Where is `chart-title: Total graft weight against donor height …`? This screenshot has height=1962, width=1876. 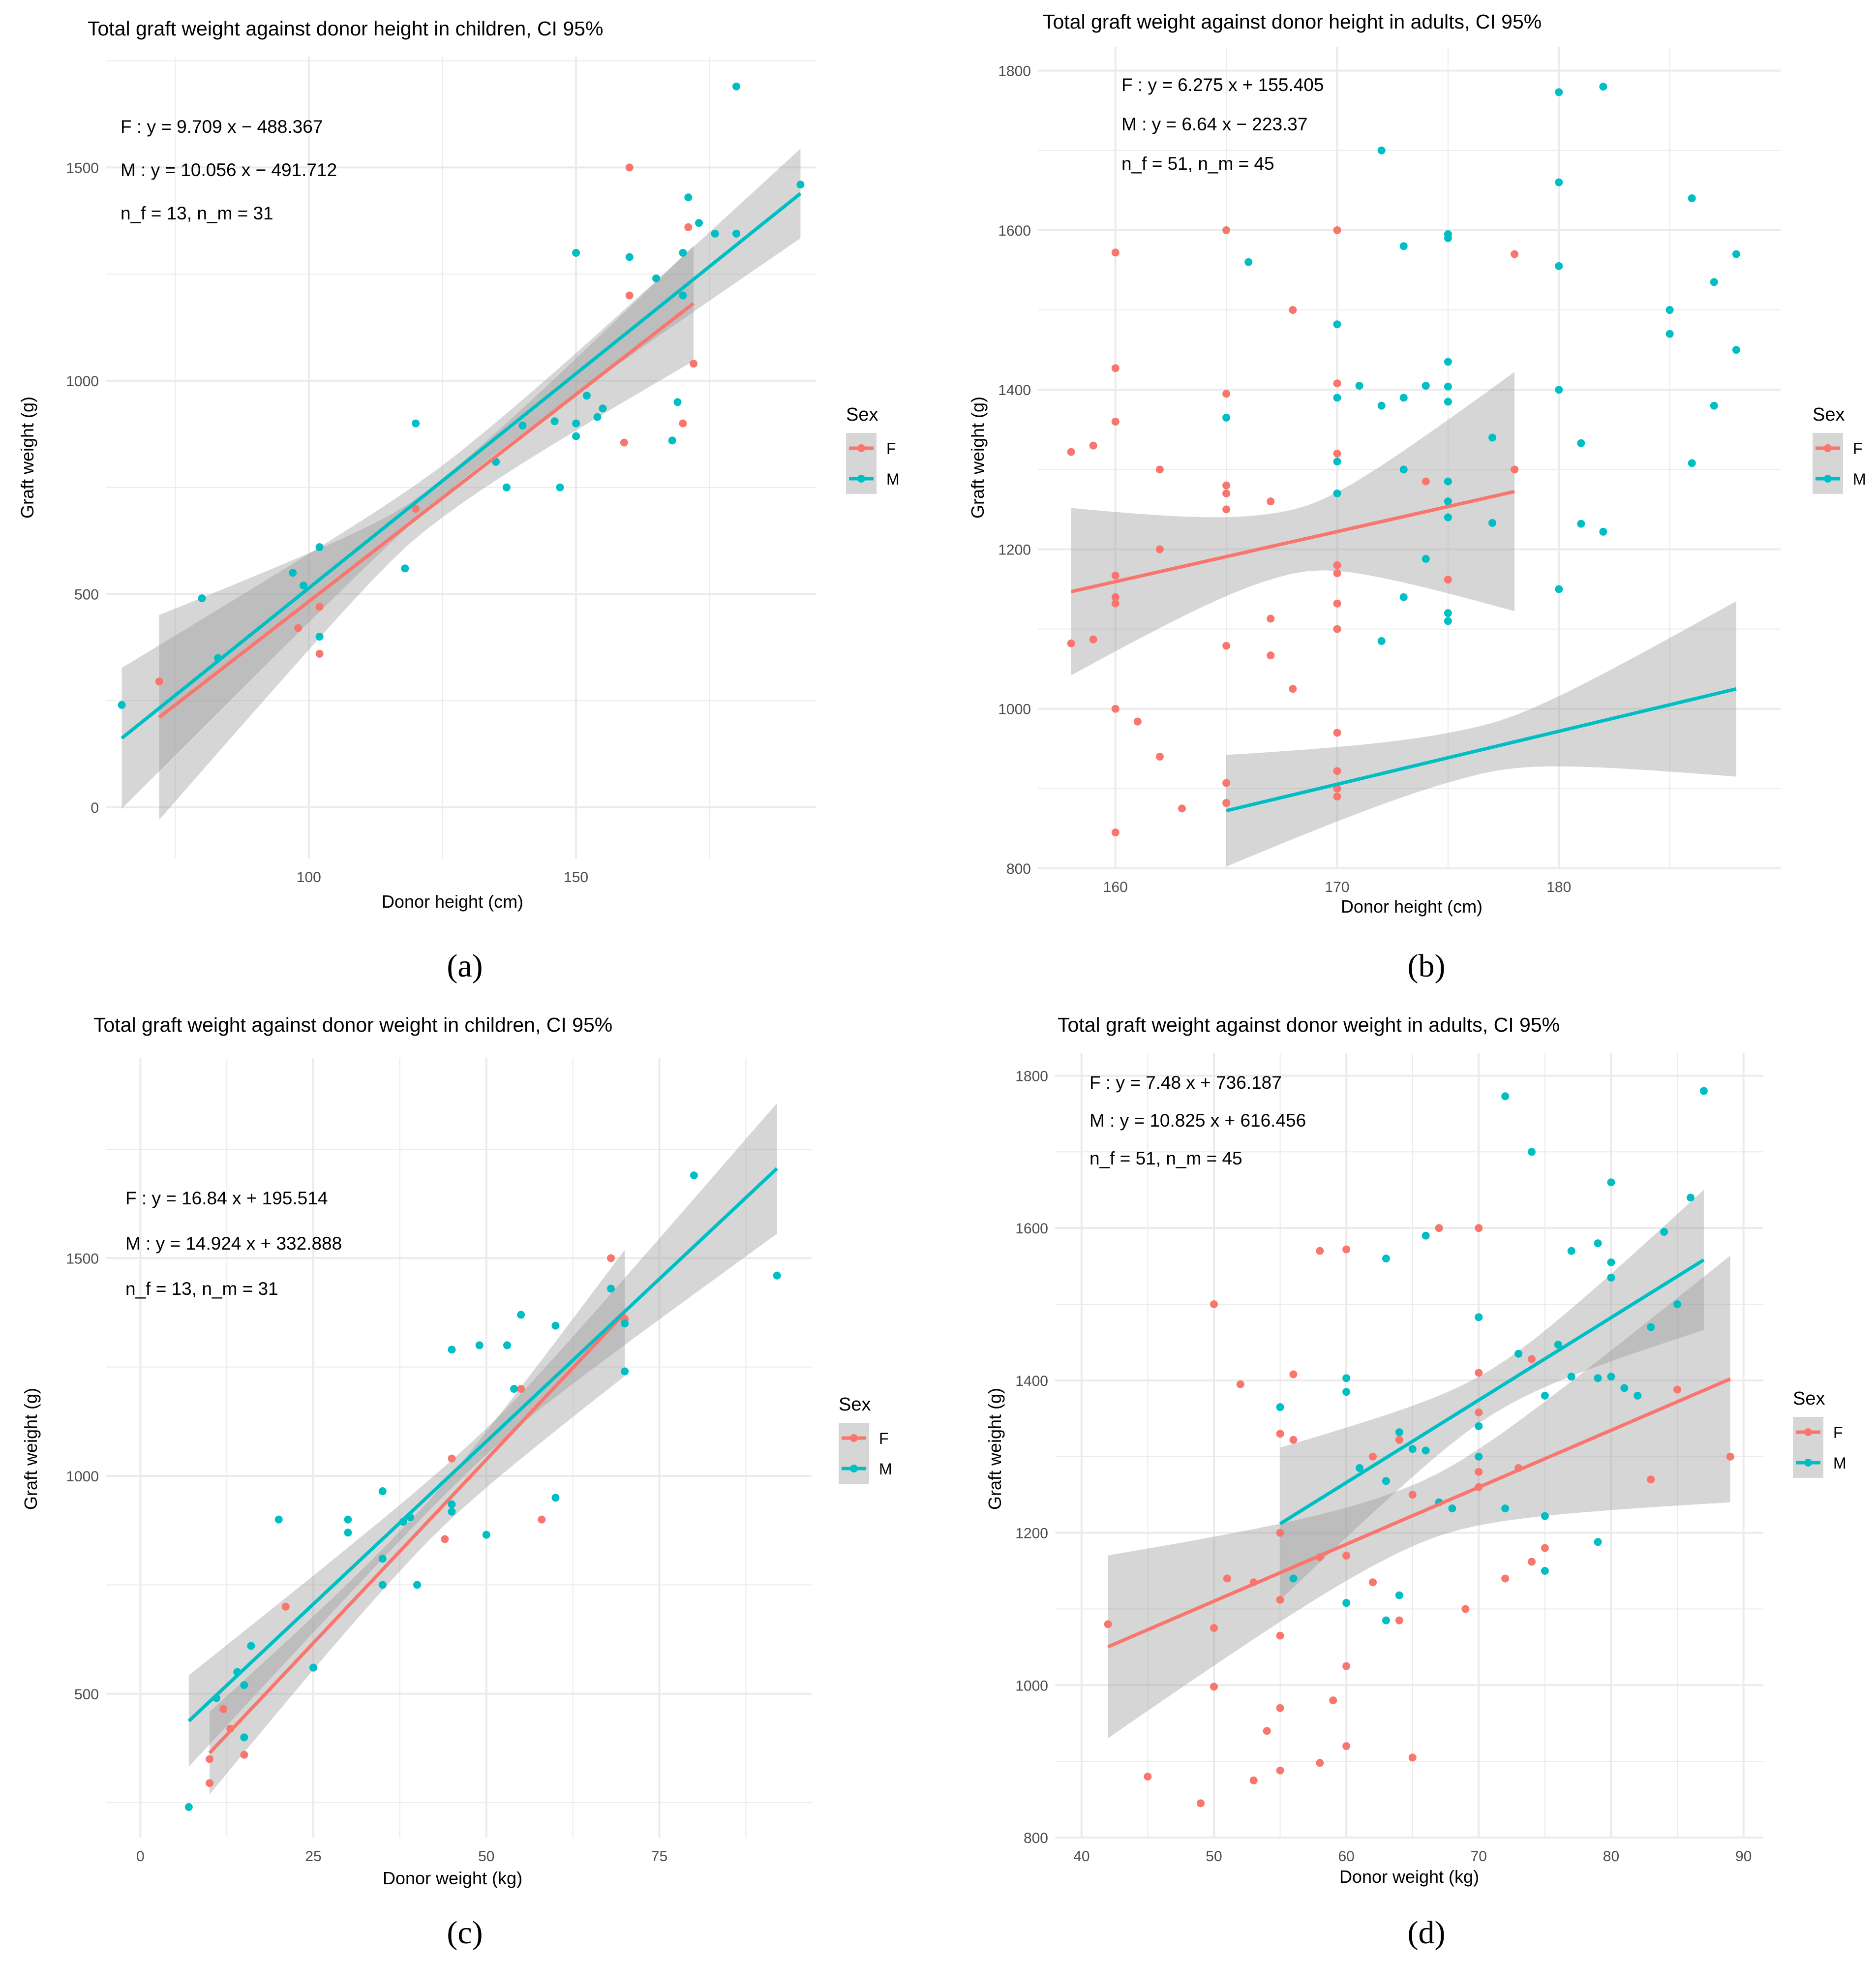 chart-title: Total graft weight against donor height … is located at coordinates (345, 28).